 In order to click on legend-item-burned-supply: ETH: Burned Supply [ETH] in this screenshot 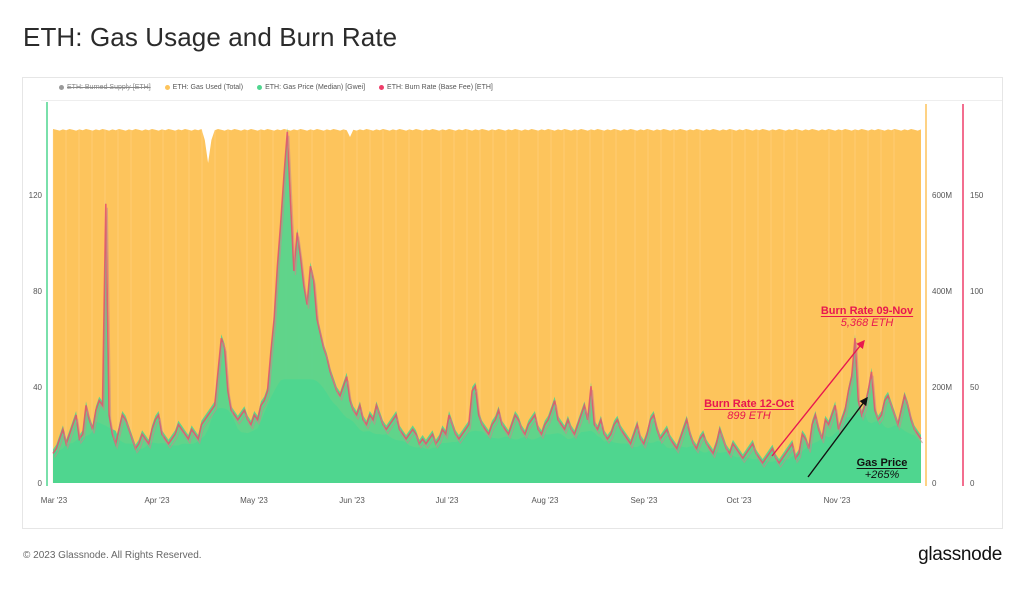, I will do `click(105, 87)`.